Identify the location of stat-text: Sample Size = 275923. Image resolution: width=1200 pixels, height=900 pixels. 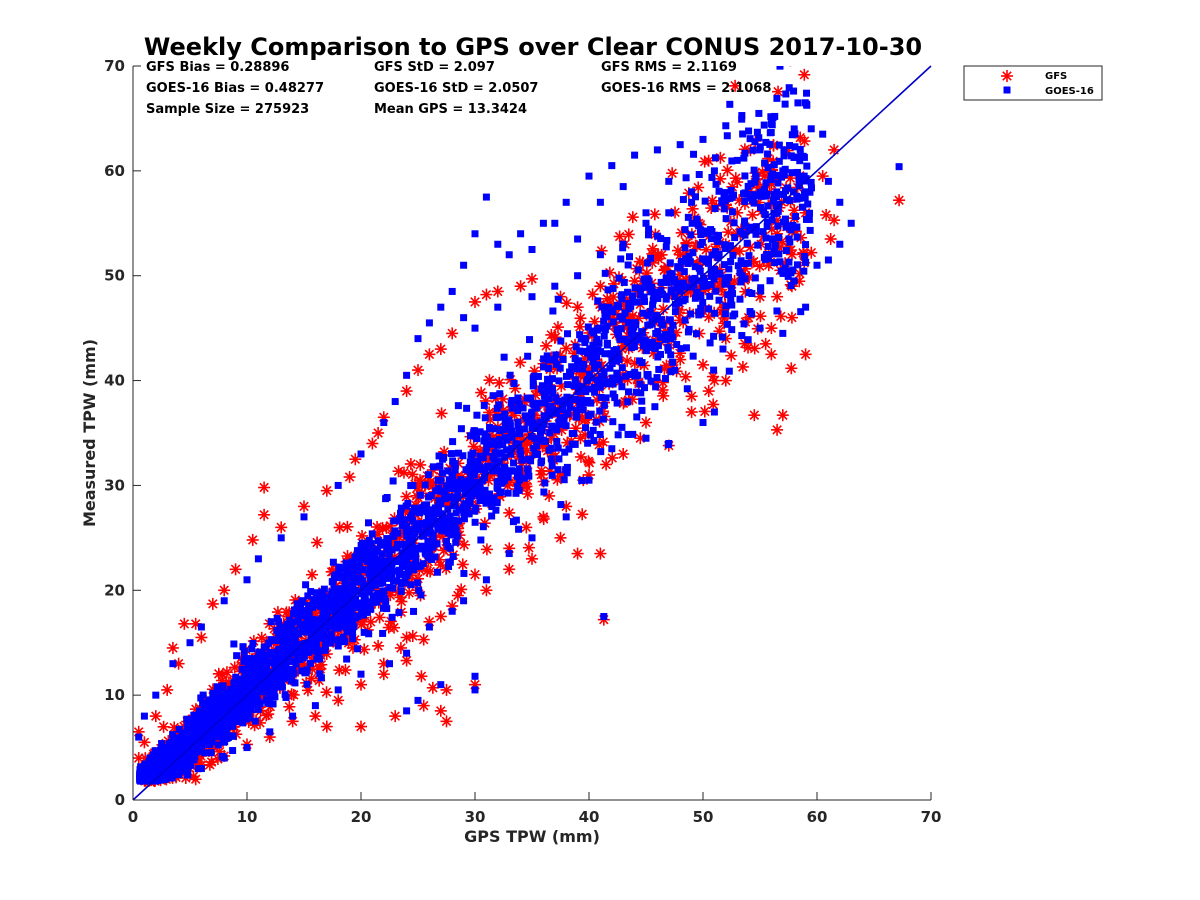
(227, 109).